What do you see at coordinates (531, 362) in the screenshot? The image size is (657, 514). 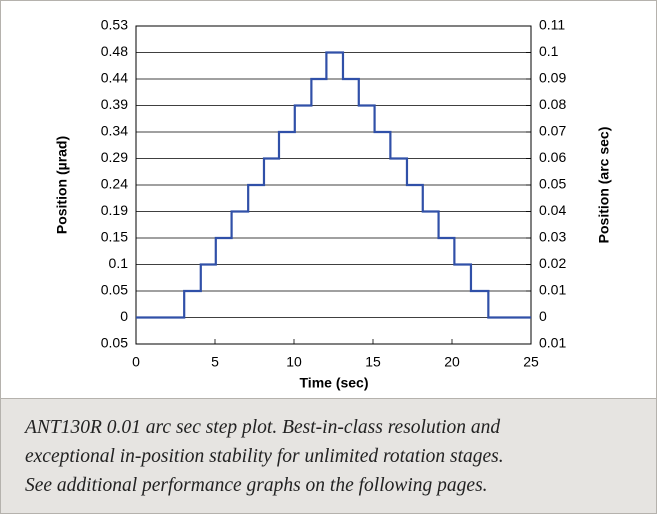 I see `x-tick-label: 25` at bounding box center [531, 362].